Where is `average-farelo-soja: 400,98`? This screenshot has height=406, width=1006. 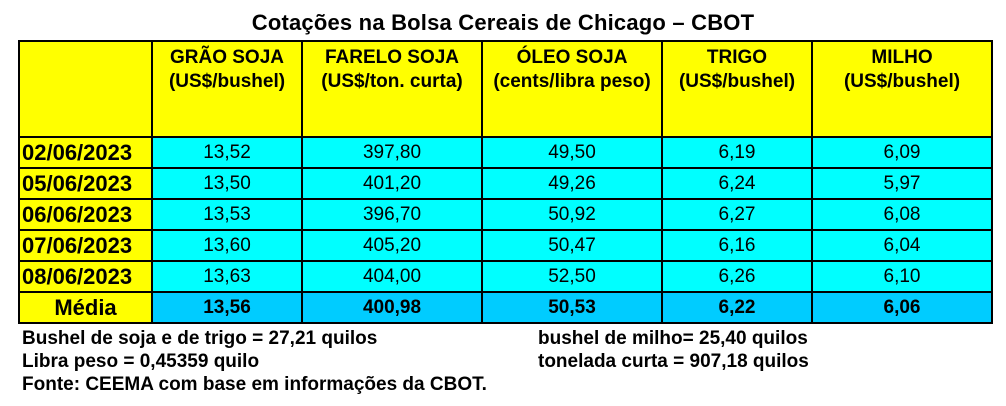 average-farelo-soja: 400,98 is located at coordinates (392, 307).